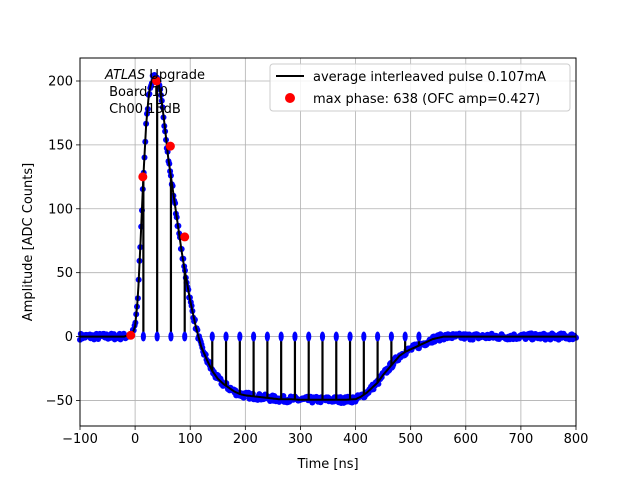 Image resolution: width=640 pixels, height=480 pixels. What do you see at coordinates (59, 401) in the screenshot?
I see `y-tick-label: −50` at bounding box center [59, 401].